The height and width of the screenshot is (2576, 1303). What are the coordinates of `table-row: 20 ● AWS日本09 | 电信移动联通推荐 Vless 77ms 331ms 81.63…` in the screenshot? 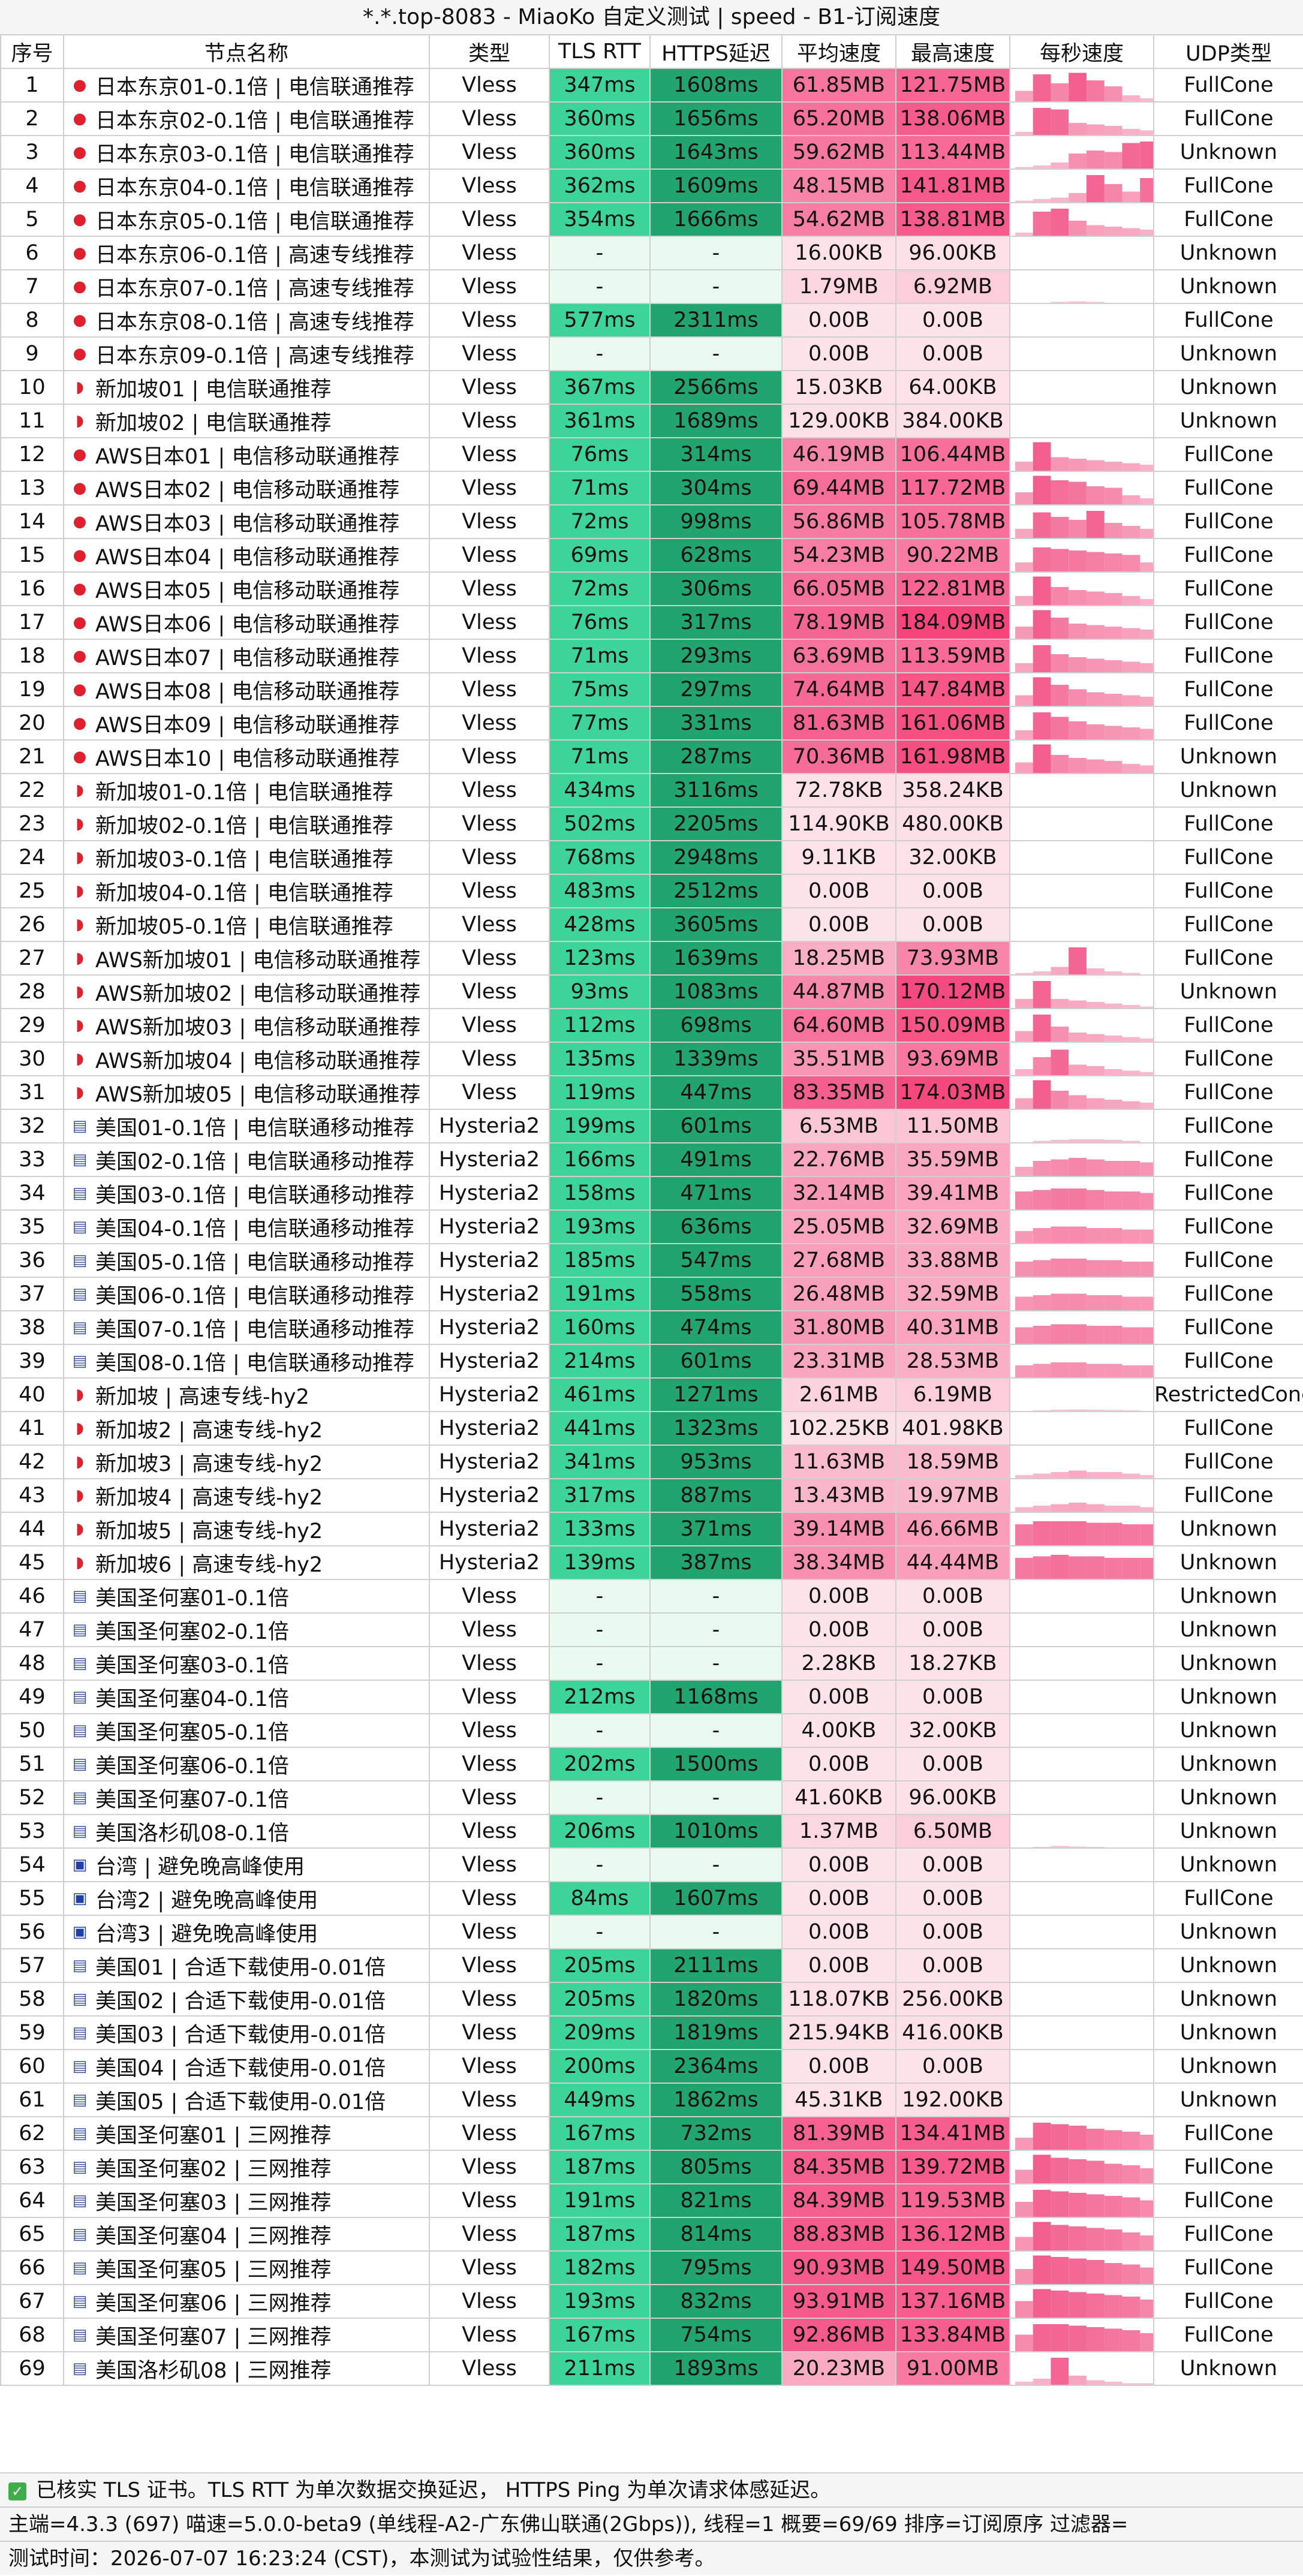 It's located at (651, 723).